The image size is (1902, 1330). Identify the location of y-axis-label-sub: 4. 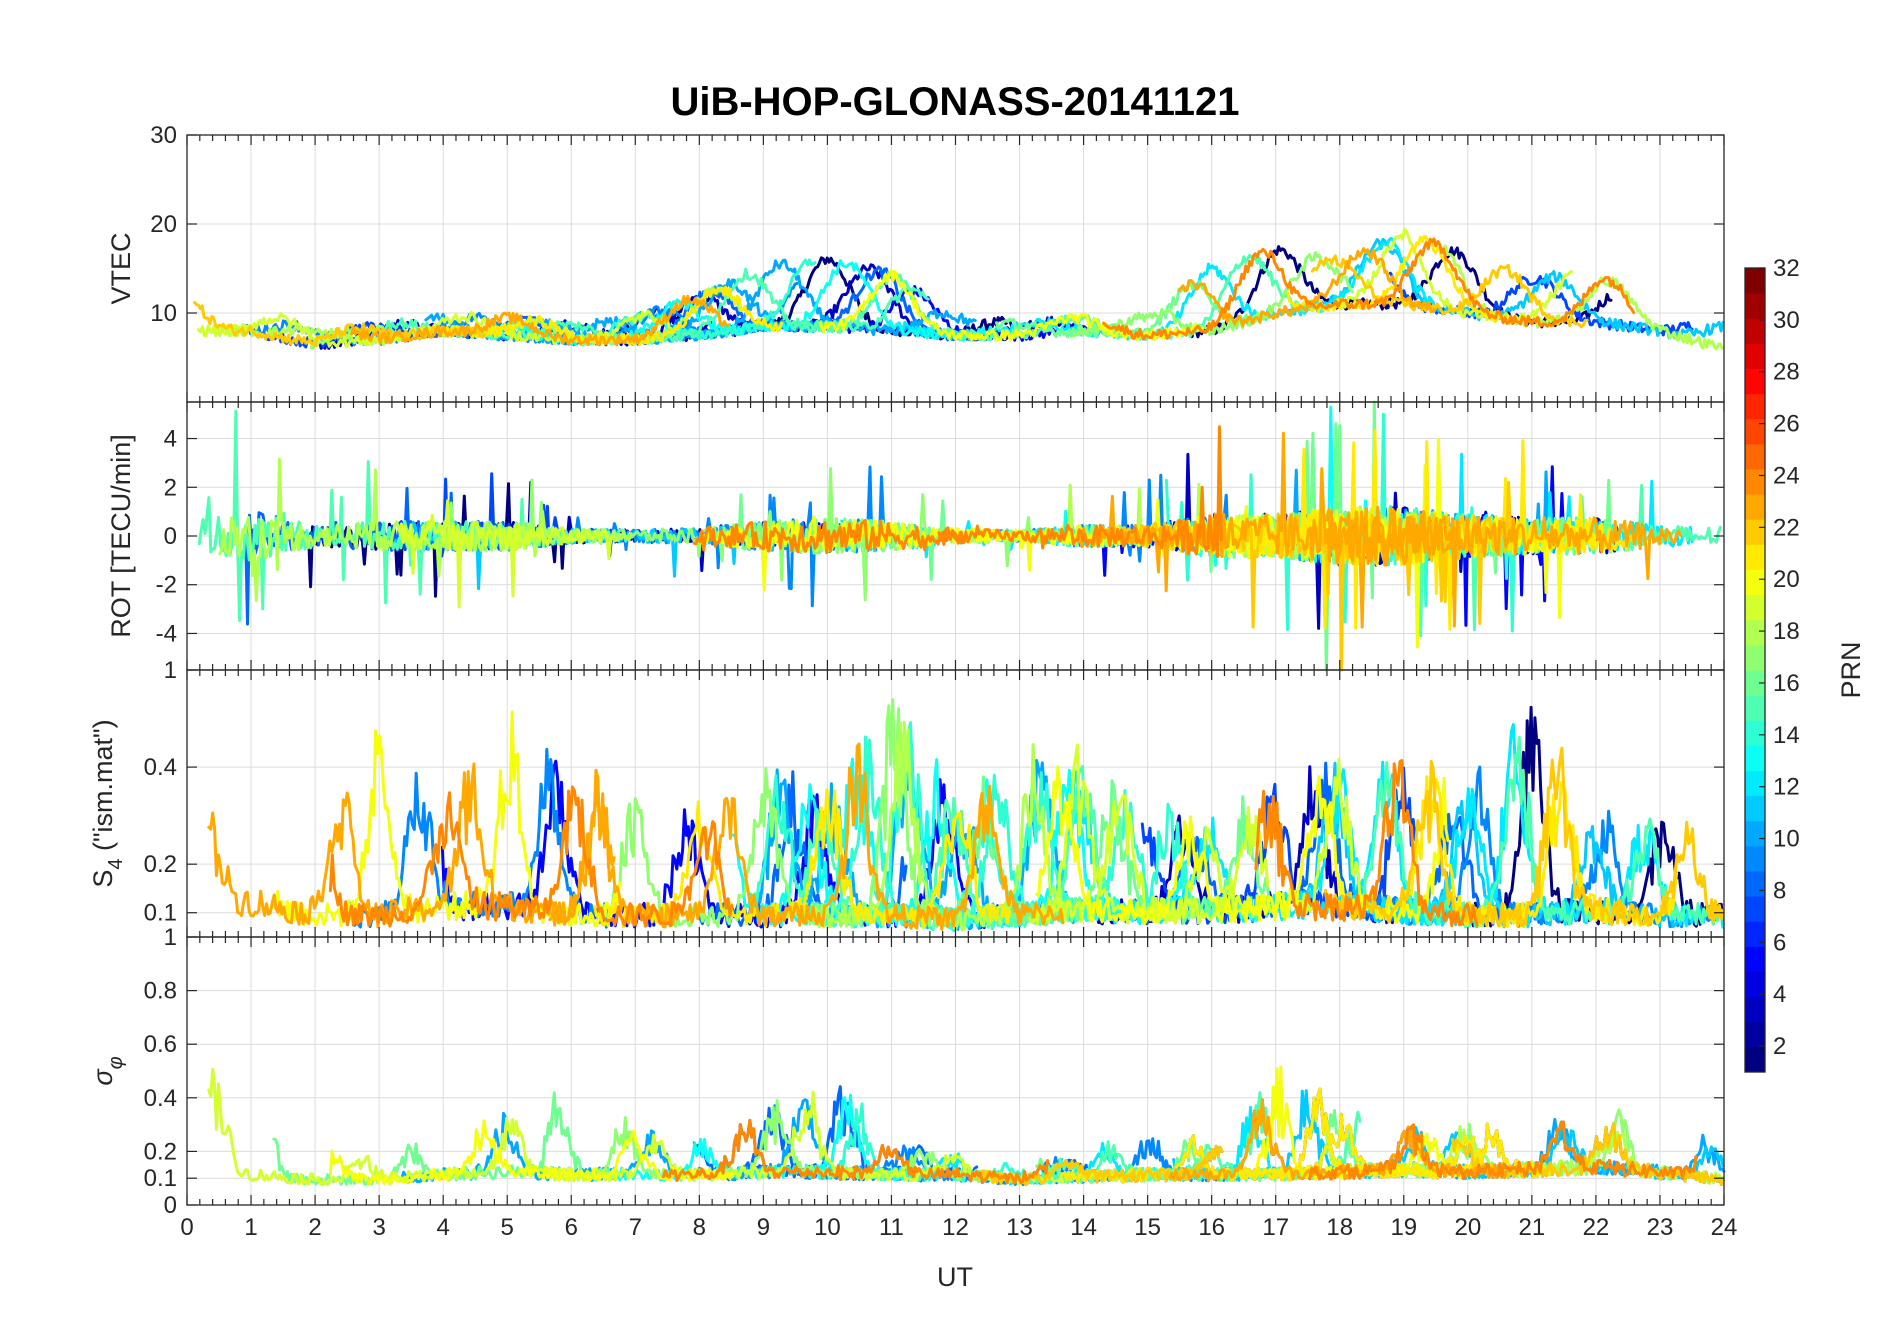
(116, 864).